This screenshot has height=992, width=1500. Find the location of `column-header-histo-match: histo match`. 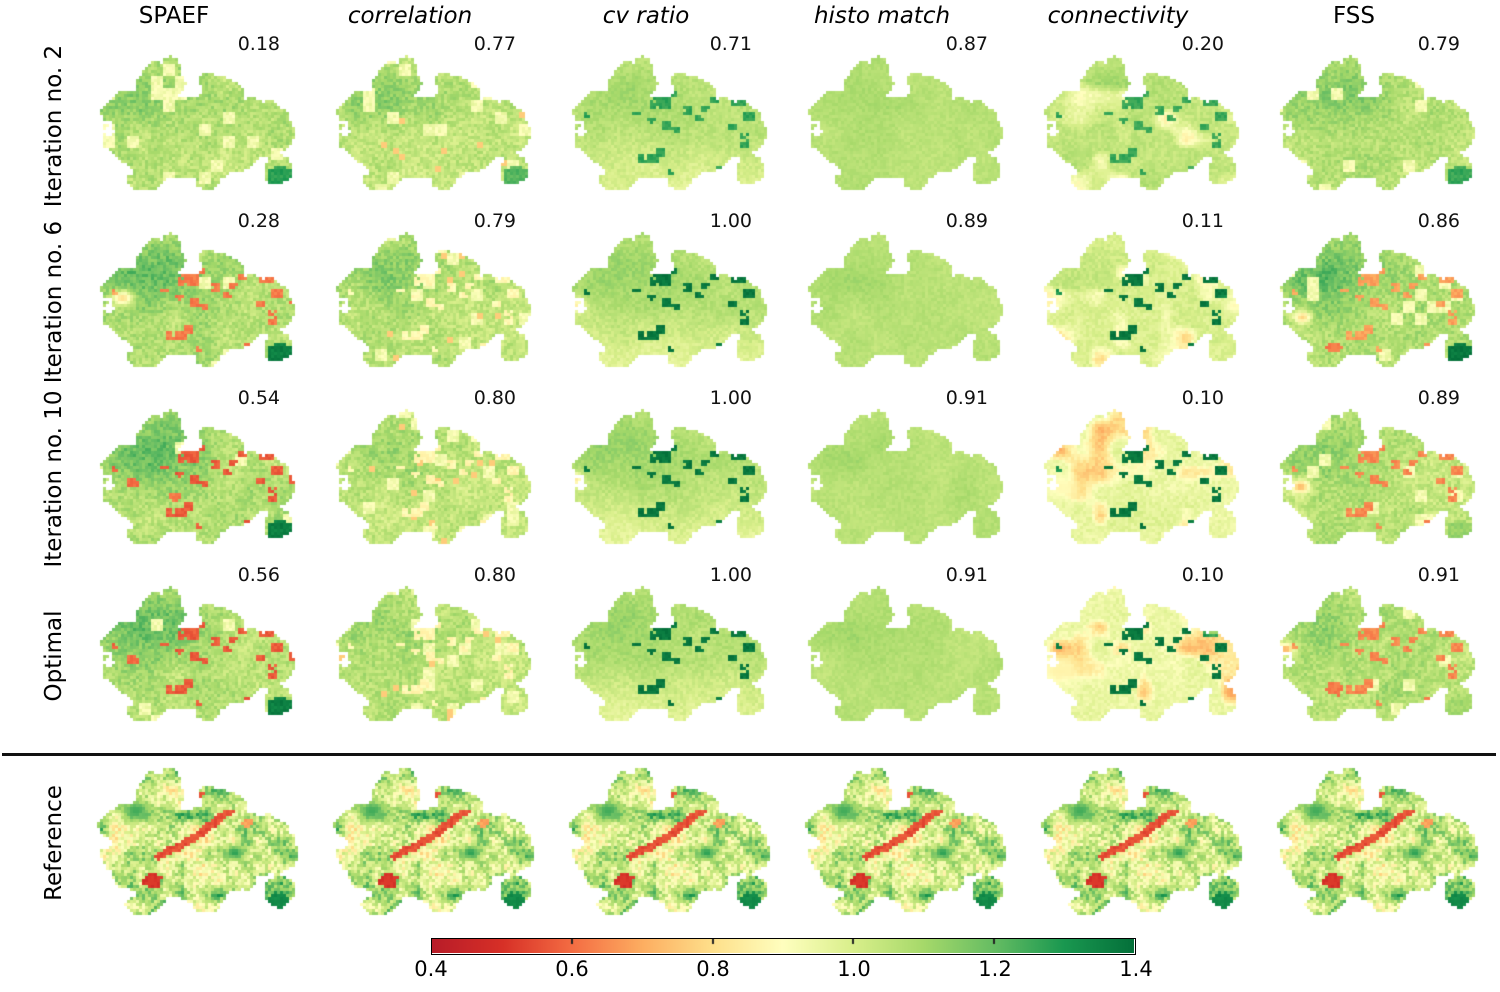

column-header-histo-match: histo match is located at coordinates (882, 16).